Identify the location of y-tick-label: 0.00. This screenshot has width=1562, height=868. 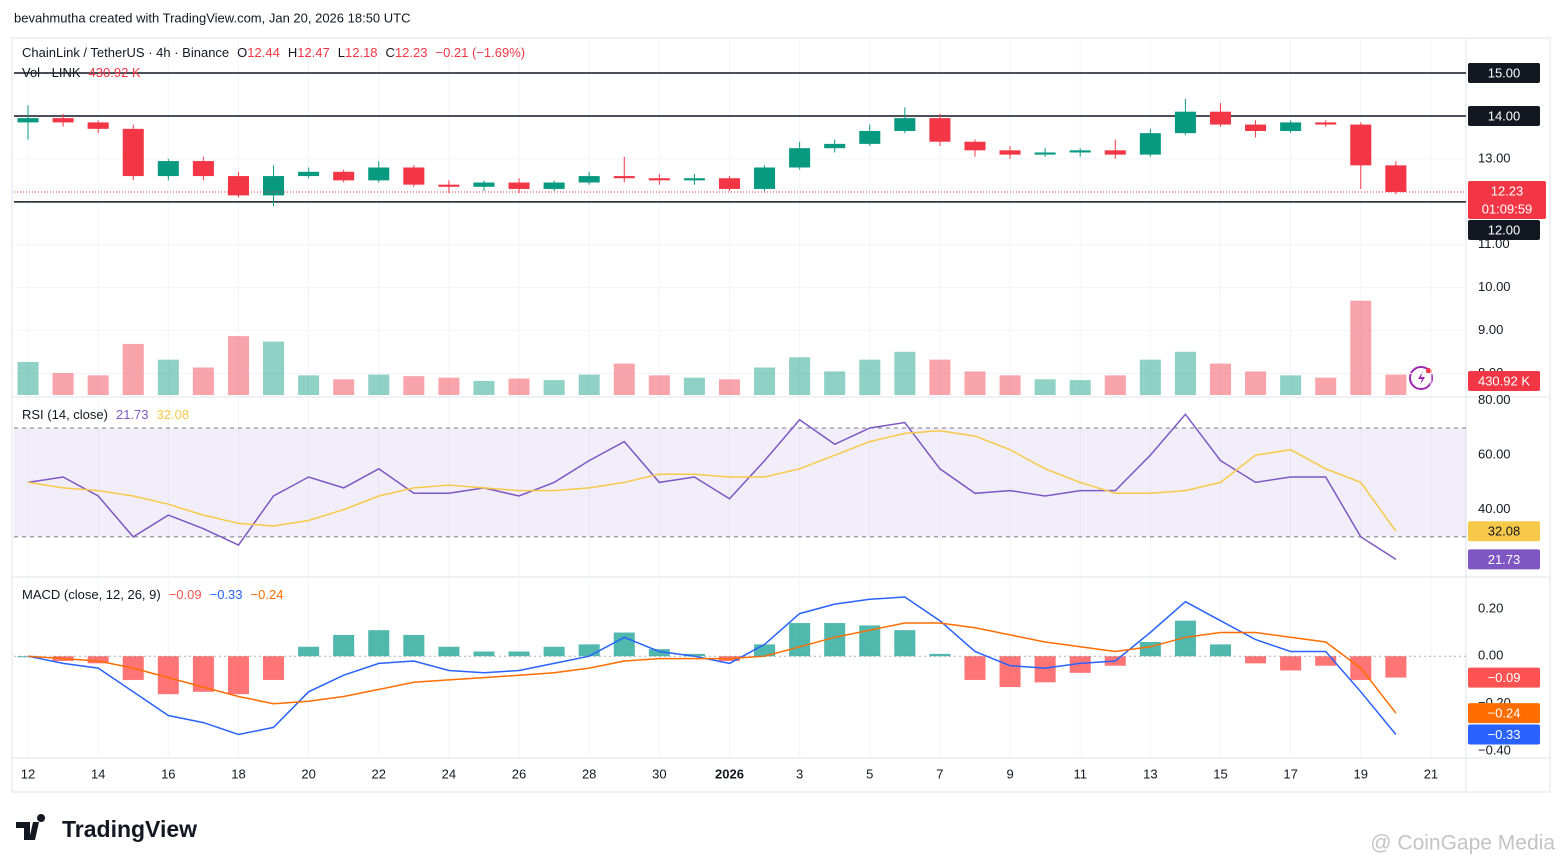
(1490, 655).